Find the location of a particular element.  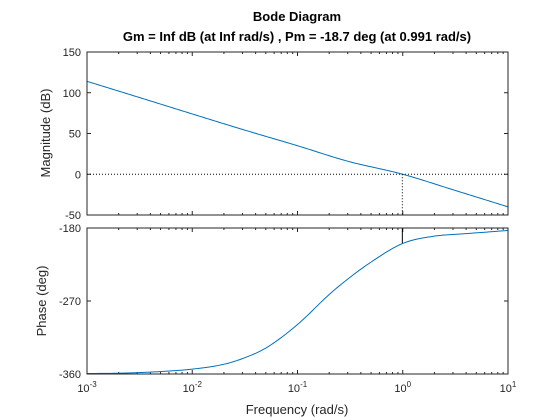

x-tick-label: 10¹ is located at coordinates (508, 387).